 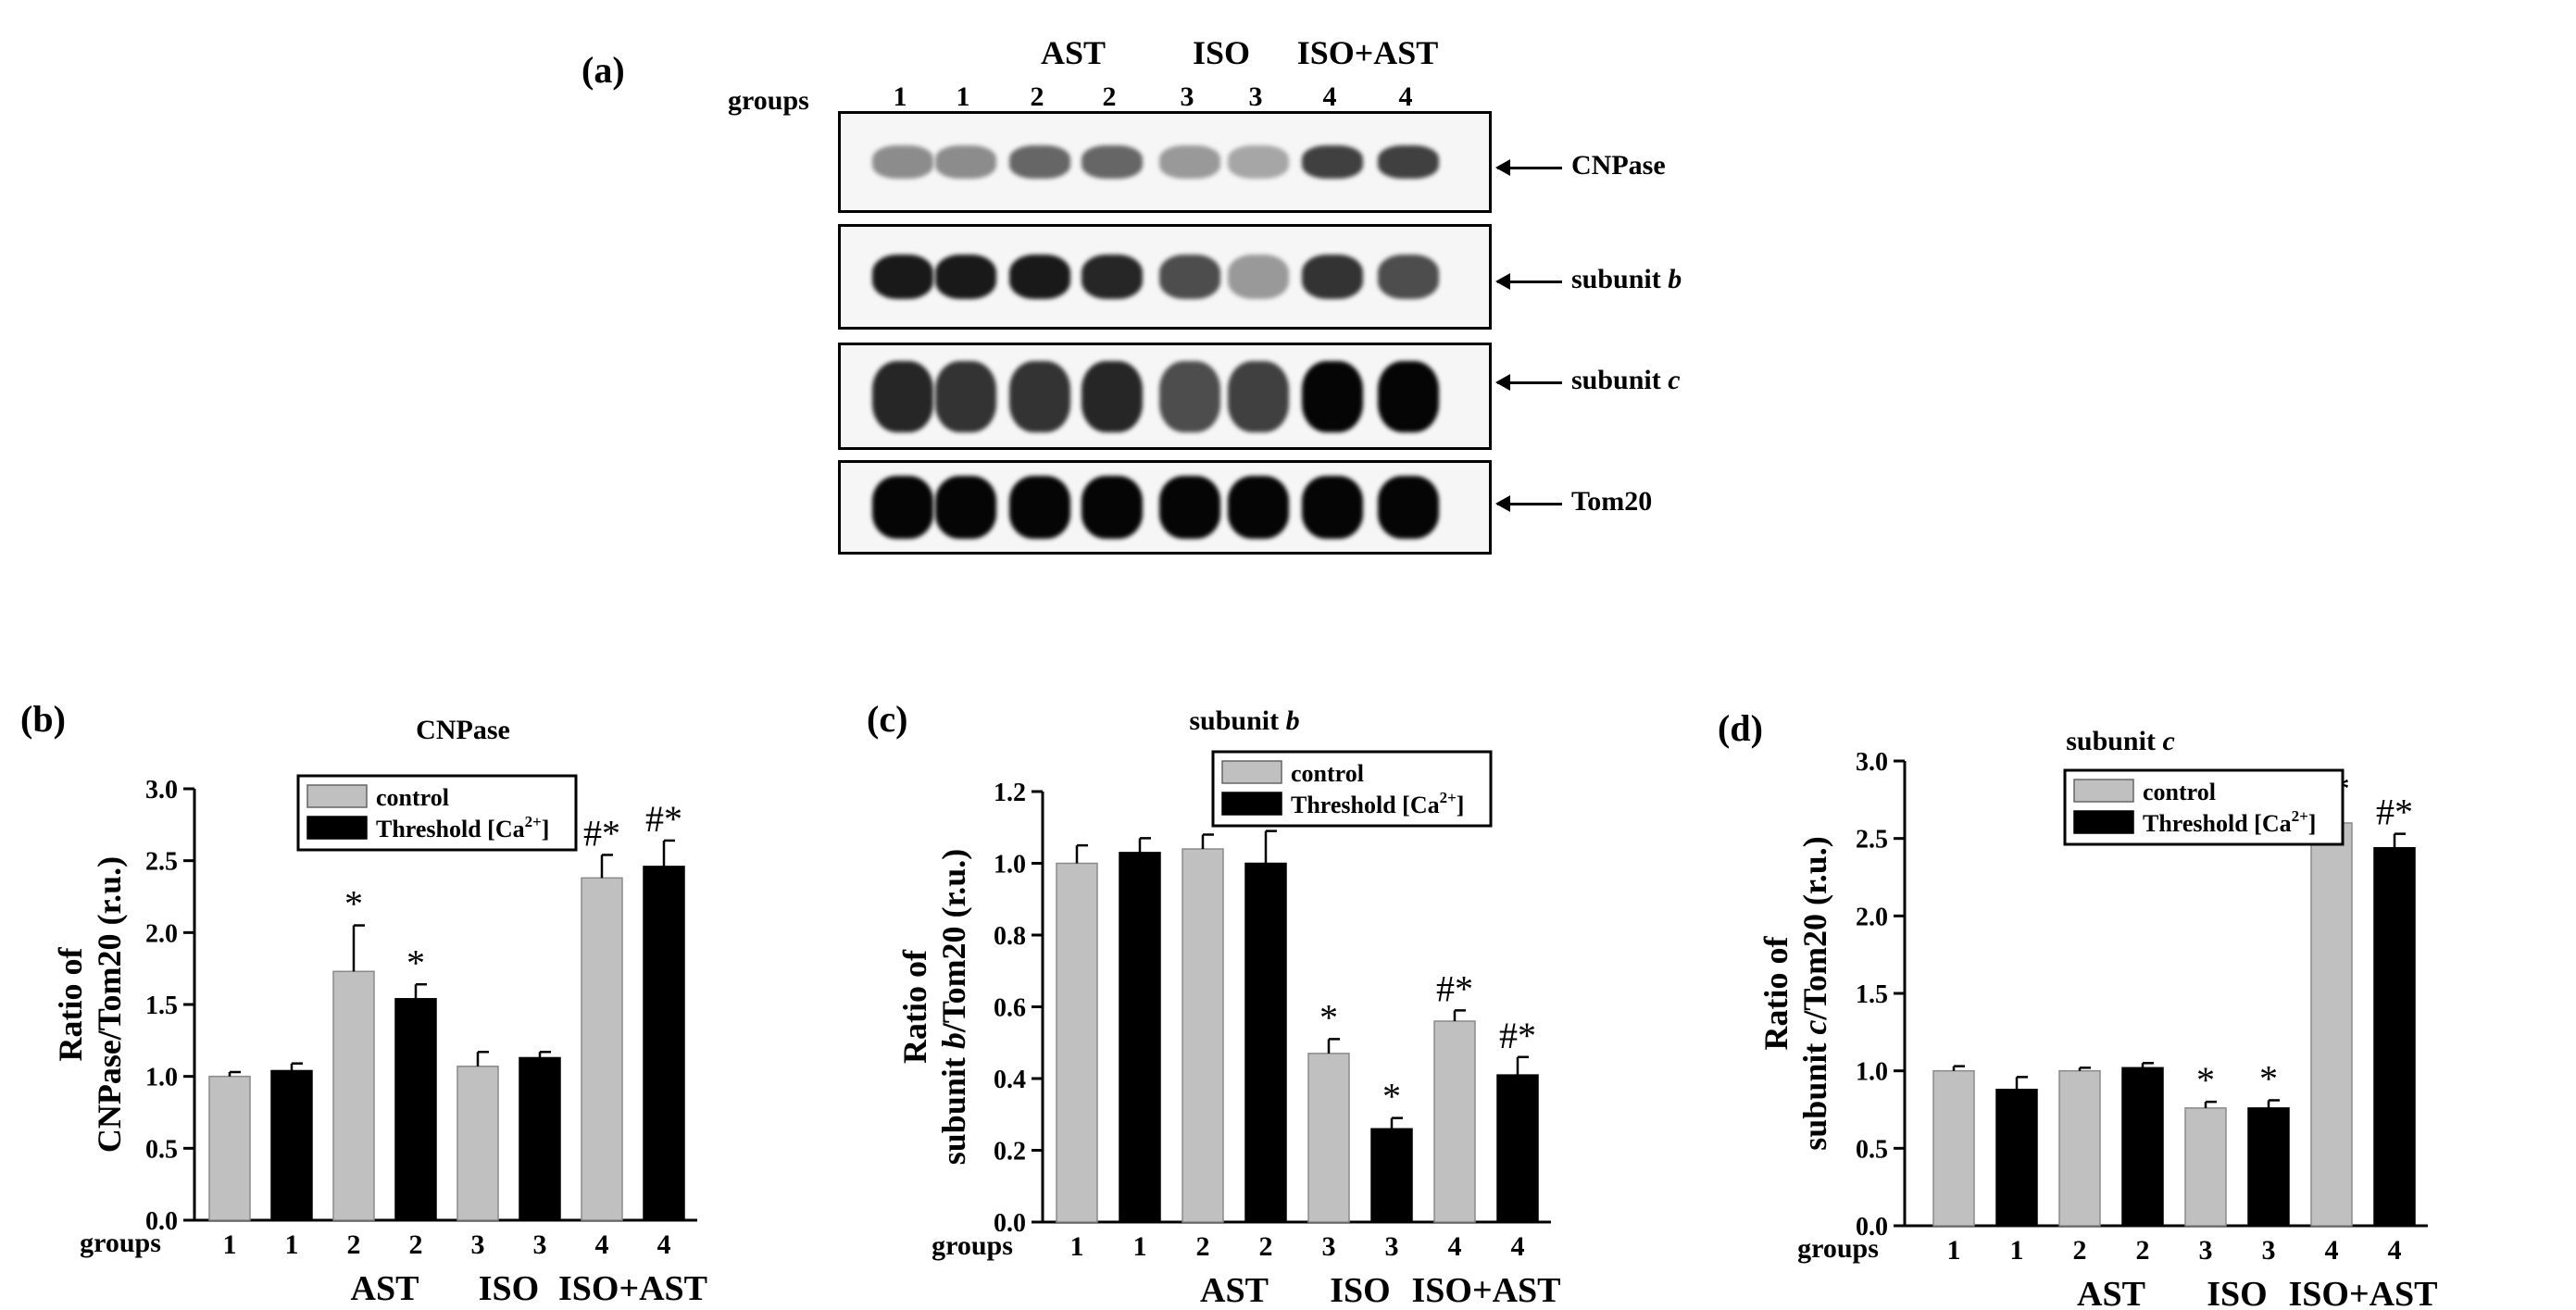 What do you see at coordinates (1486, 1290) in the screenshot?
I see `x-group-label: ISO+AST` at bounding box center [1486, 1290].